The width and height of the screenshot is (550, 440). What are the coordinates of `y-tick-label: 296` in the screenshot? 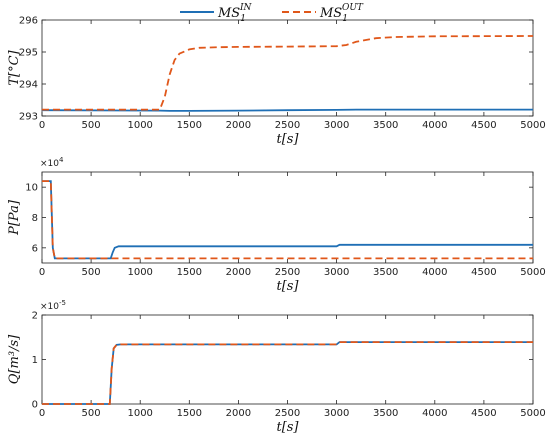 It's located at (28, 21).